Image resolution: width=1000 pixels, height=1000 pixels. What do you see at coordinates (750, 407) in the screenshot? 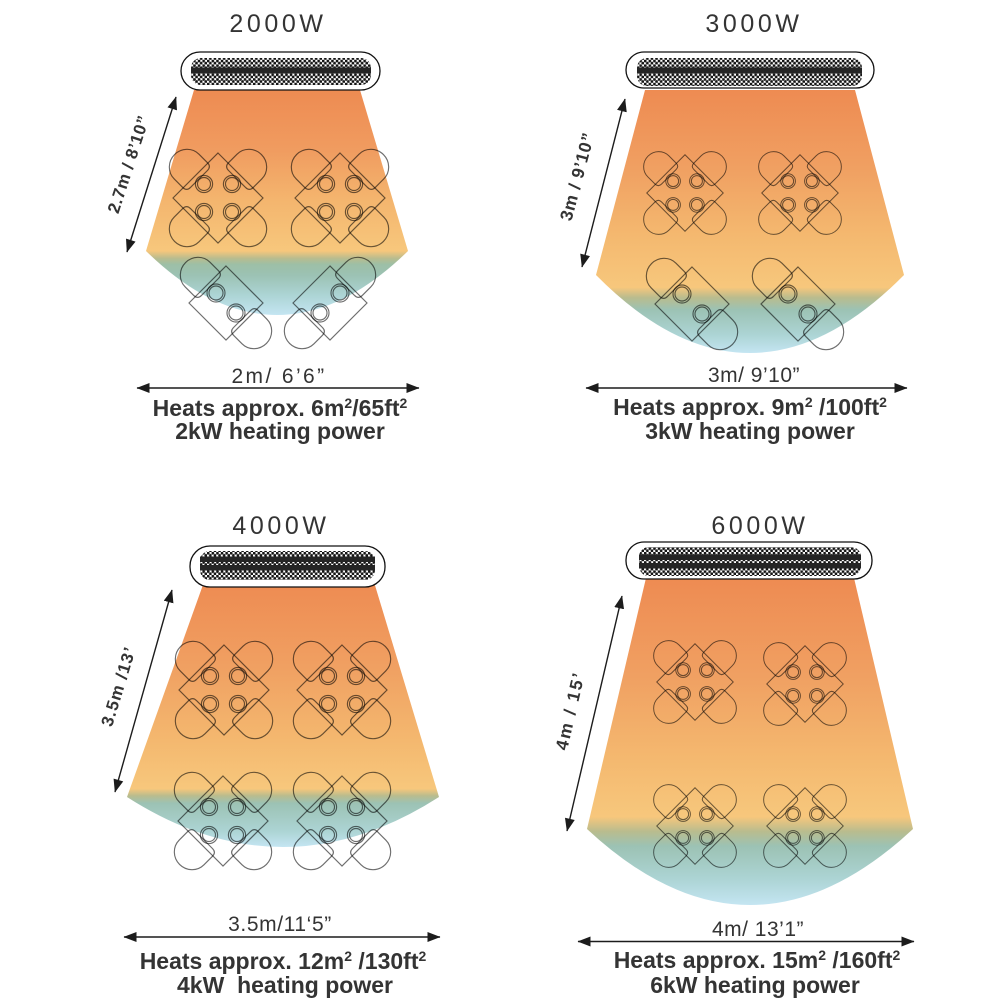
I see `svg-text: Heats approx. 9m2 /100ft2` at bounding box center [750, 407].